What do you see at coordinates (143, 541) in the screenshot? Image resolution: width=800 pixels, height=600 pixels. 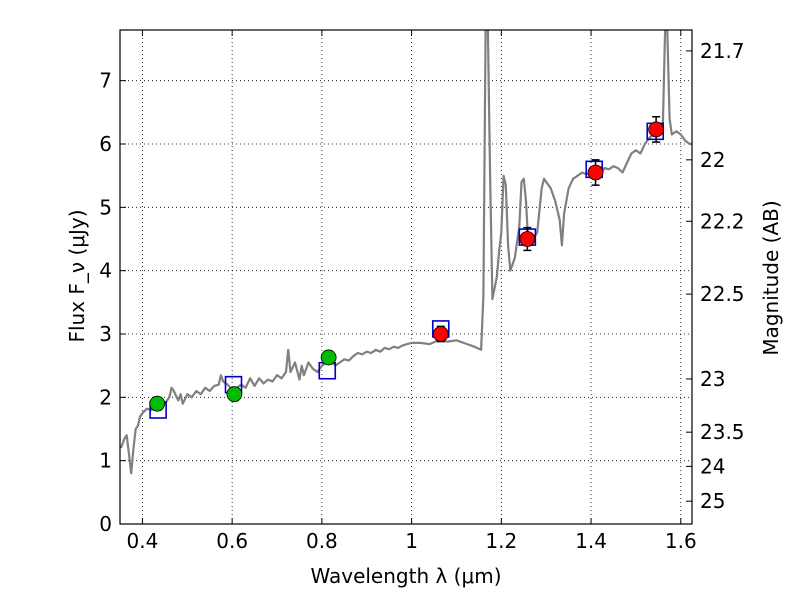 I see `x-tick-label: 0.4` at bounding box center [143, 541].